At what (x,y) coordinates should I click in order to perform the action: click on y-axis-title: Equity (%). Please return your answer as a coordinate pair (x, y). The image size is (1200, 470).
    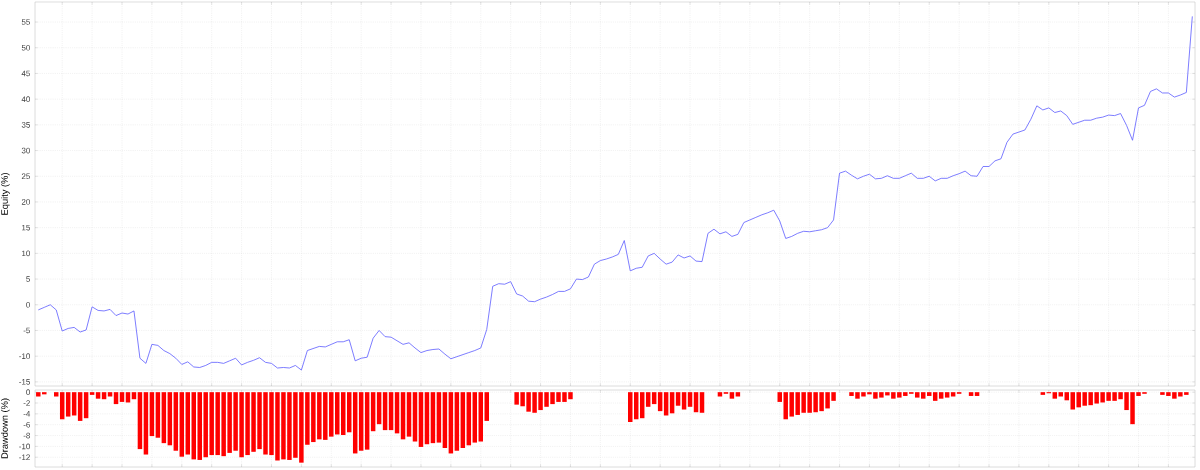
    Looking at the image, I should click on (5, 194).